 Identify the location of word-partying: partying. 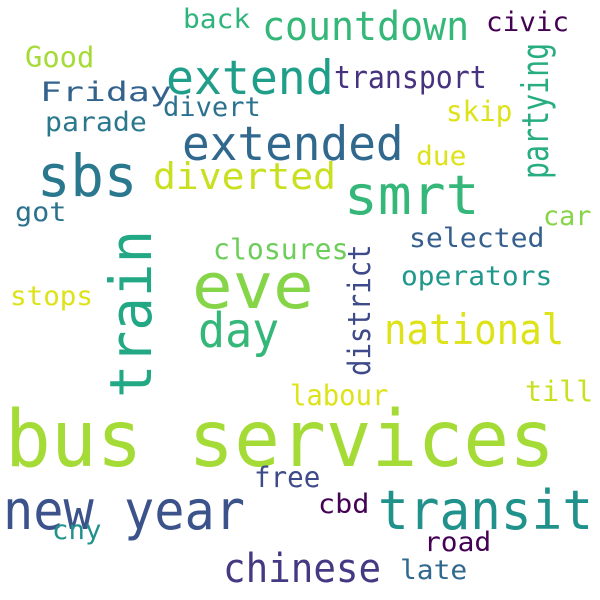
(535, 110).